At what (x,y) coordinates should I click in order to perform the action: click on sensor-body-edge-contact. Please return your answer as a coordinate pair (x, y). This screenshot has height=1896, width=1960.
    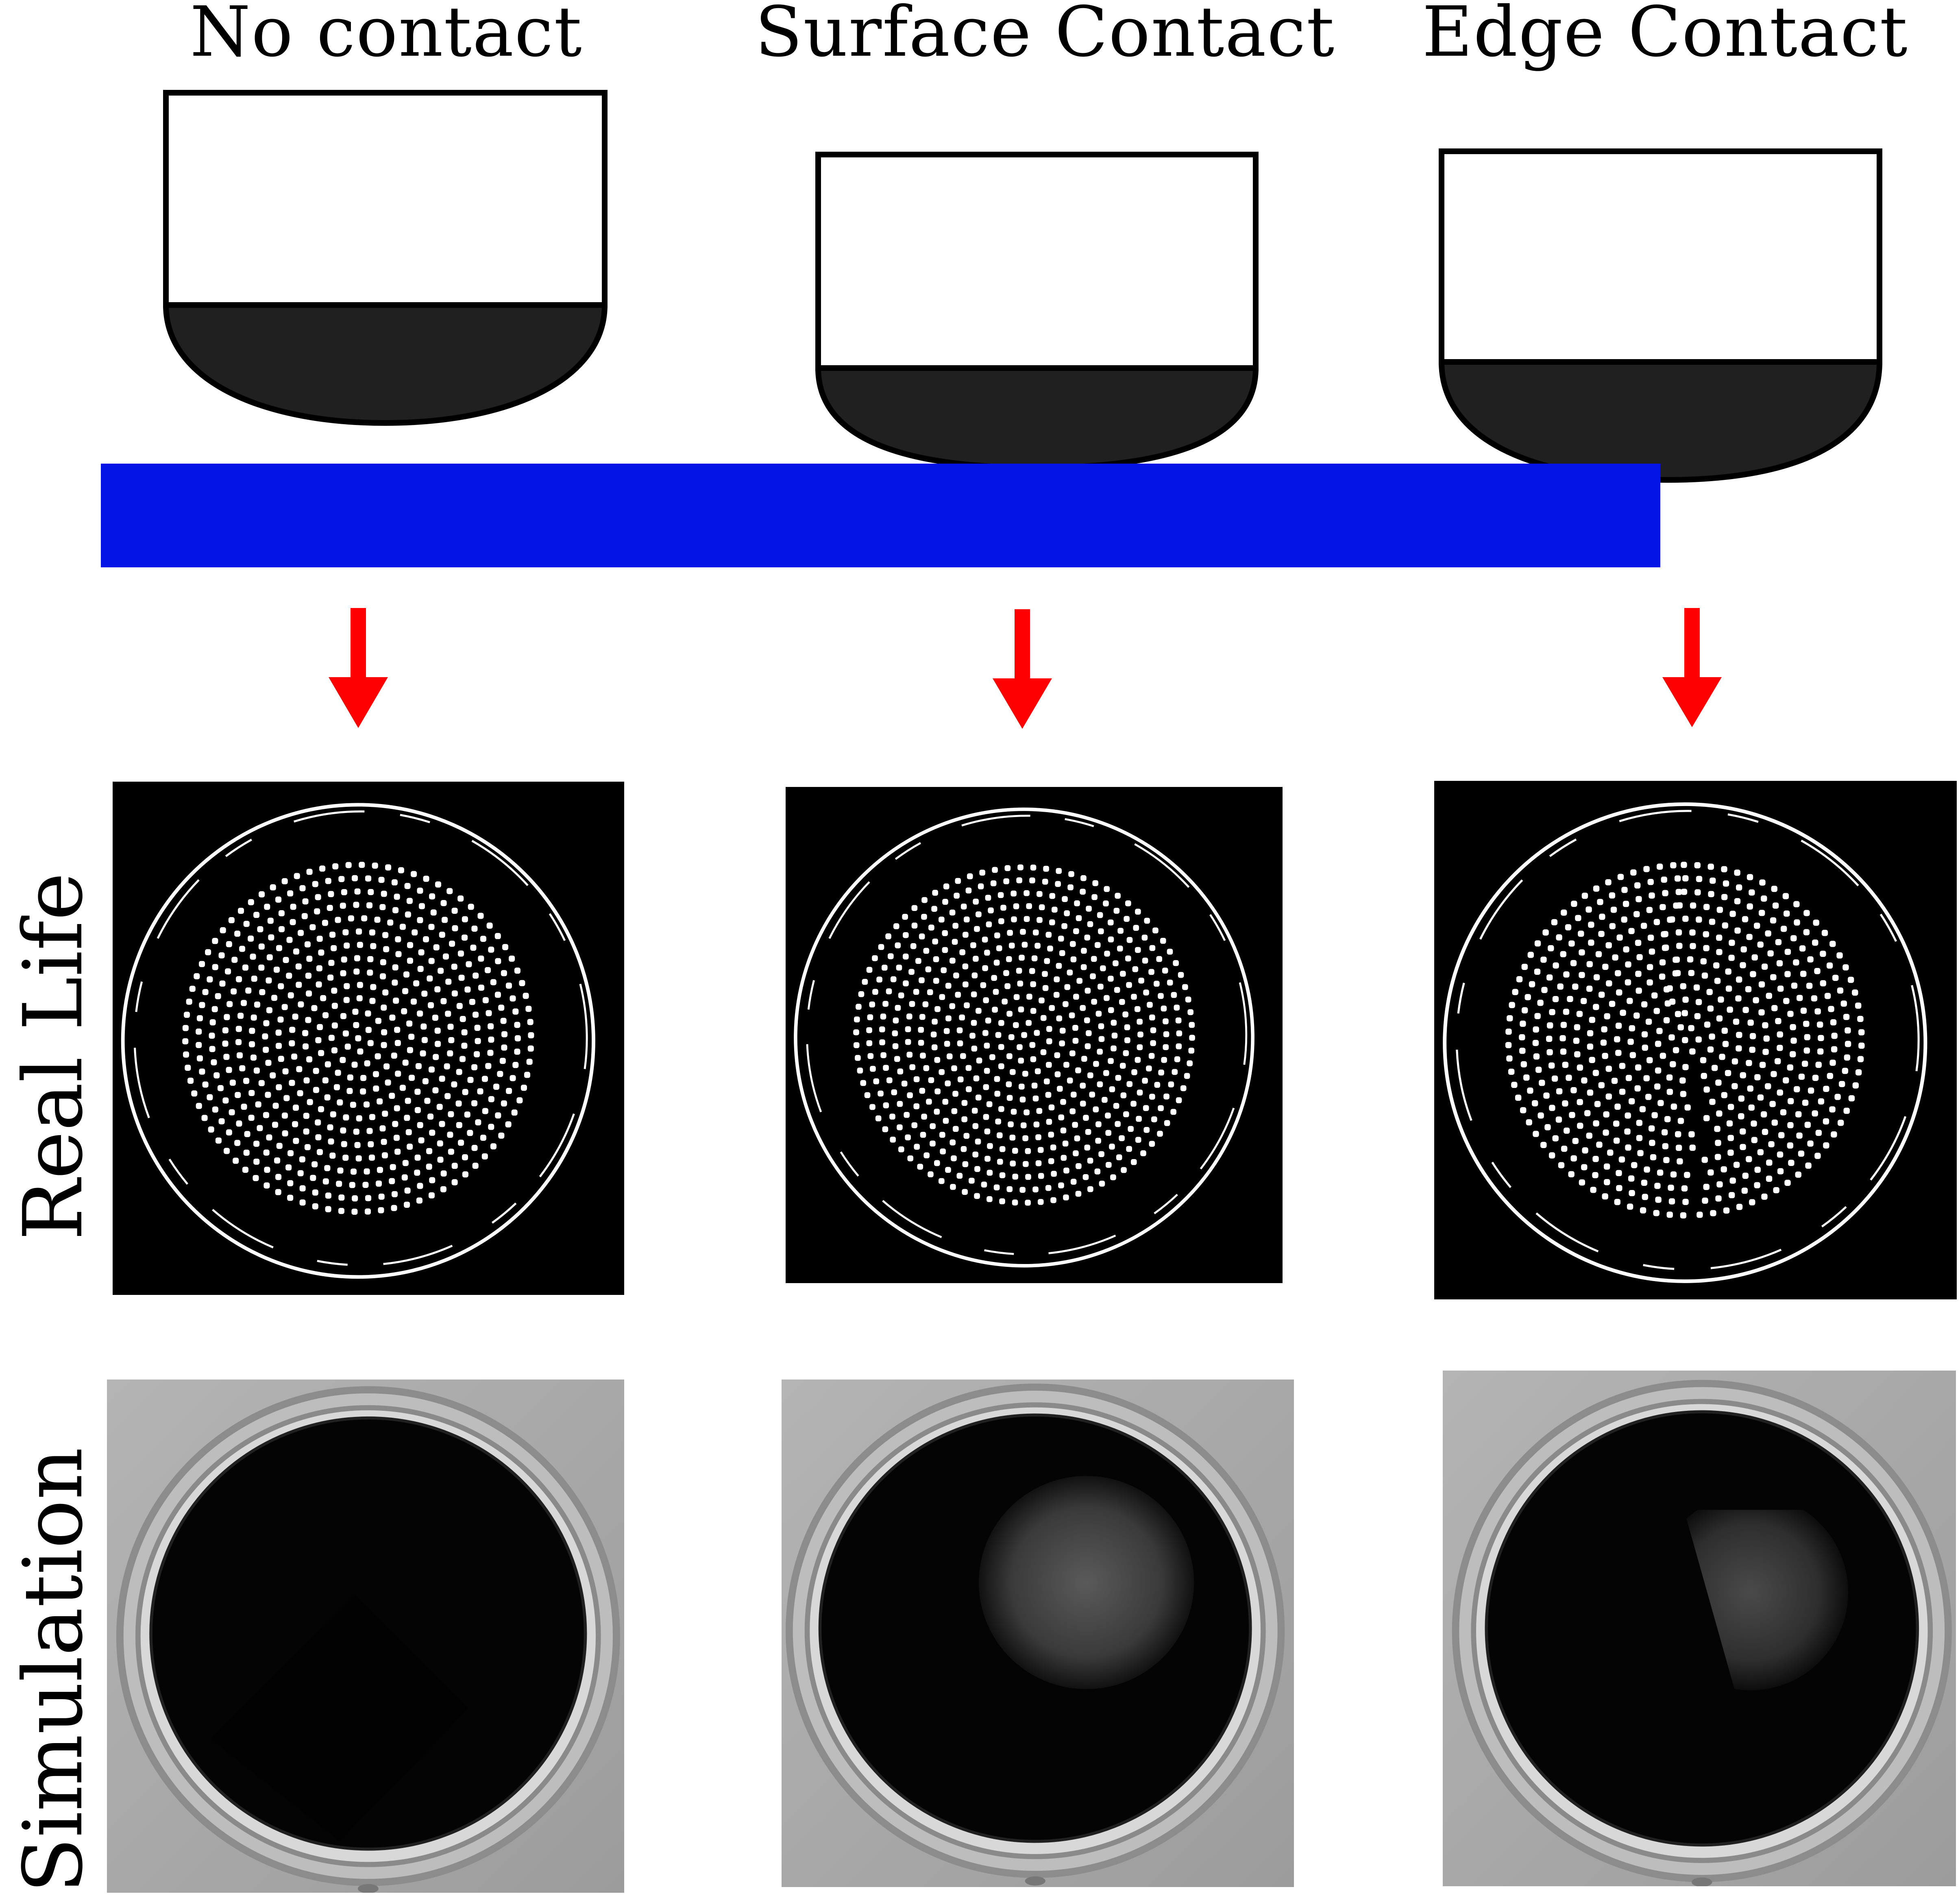
    Looking at the image, I should click on (1660, 256).